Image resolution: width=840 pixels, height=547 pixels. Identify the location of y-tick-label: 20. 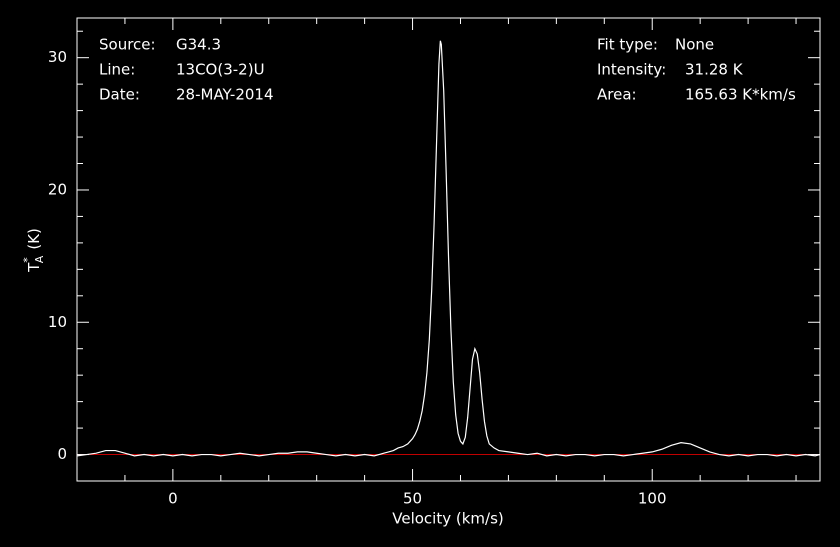
(57, 189).